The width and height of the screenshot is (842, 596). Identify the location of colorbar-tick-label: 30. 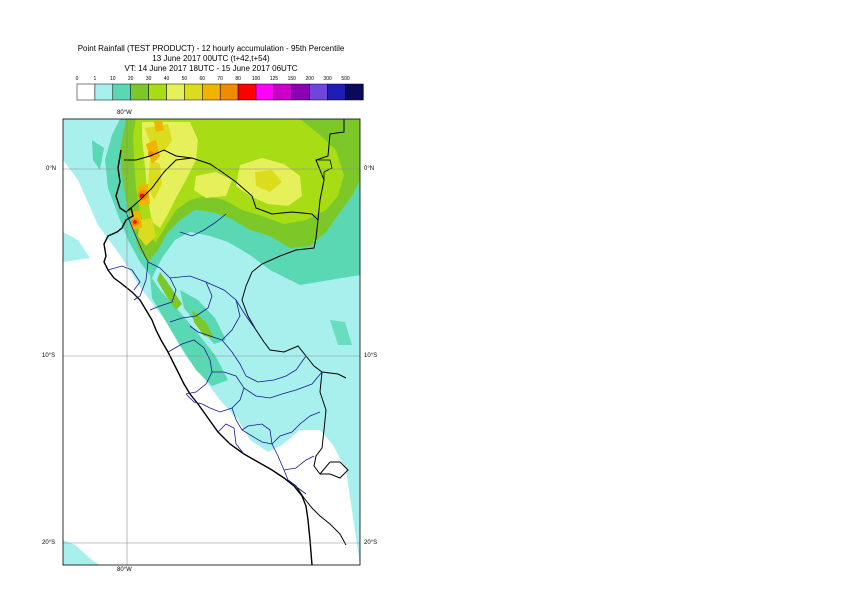
(149, 79).